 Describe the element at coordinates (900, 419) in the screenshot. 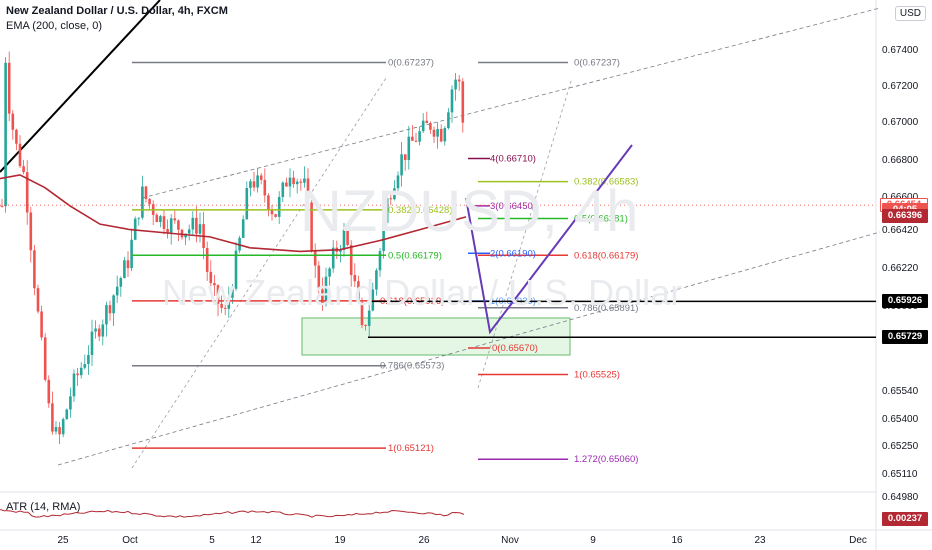

I see `y-tick-label: 0.65400` at that location.